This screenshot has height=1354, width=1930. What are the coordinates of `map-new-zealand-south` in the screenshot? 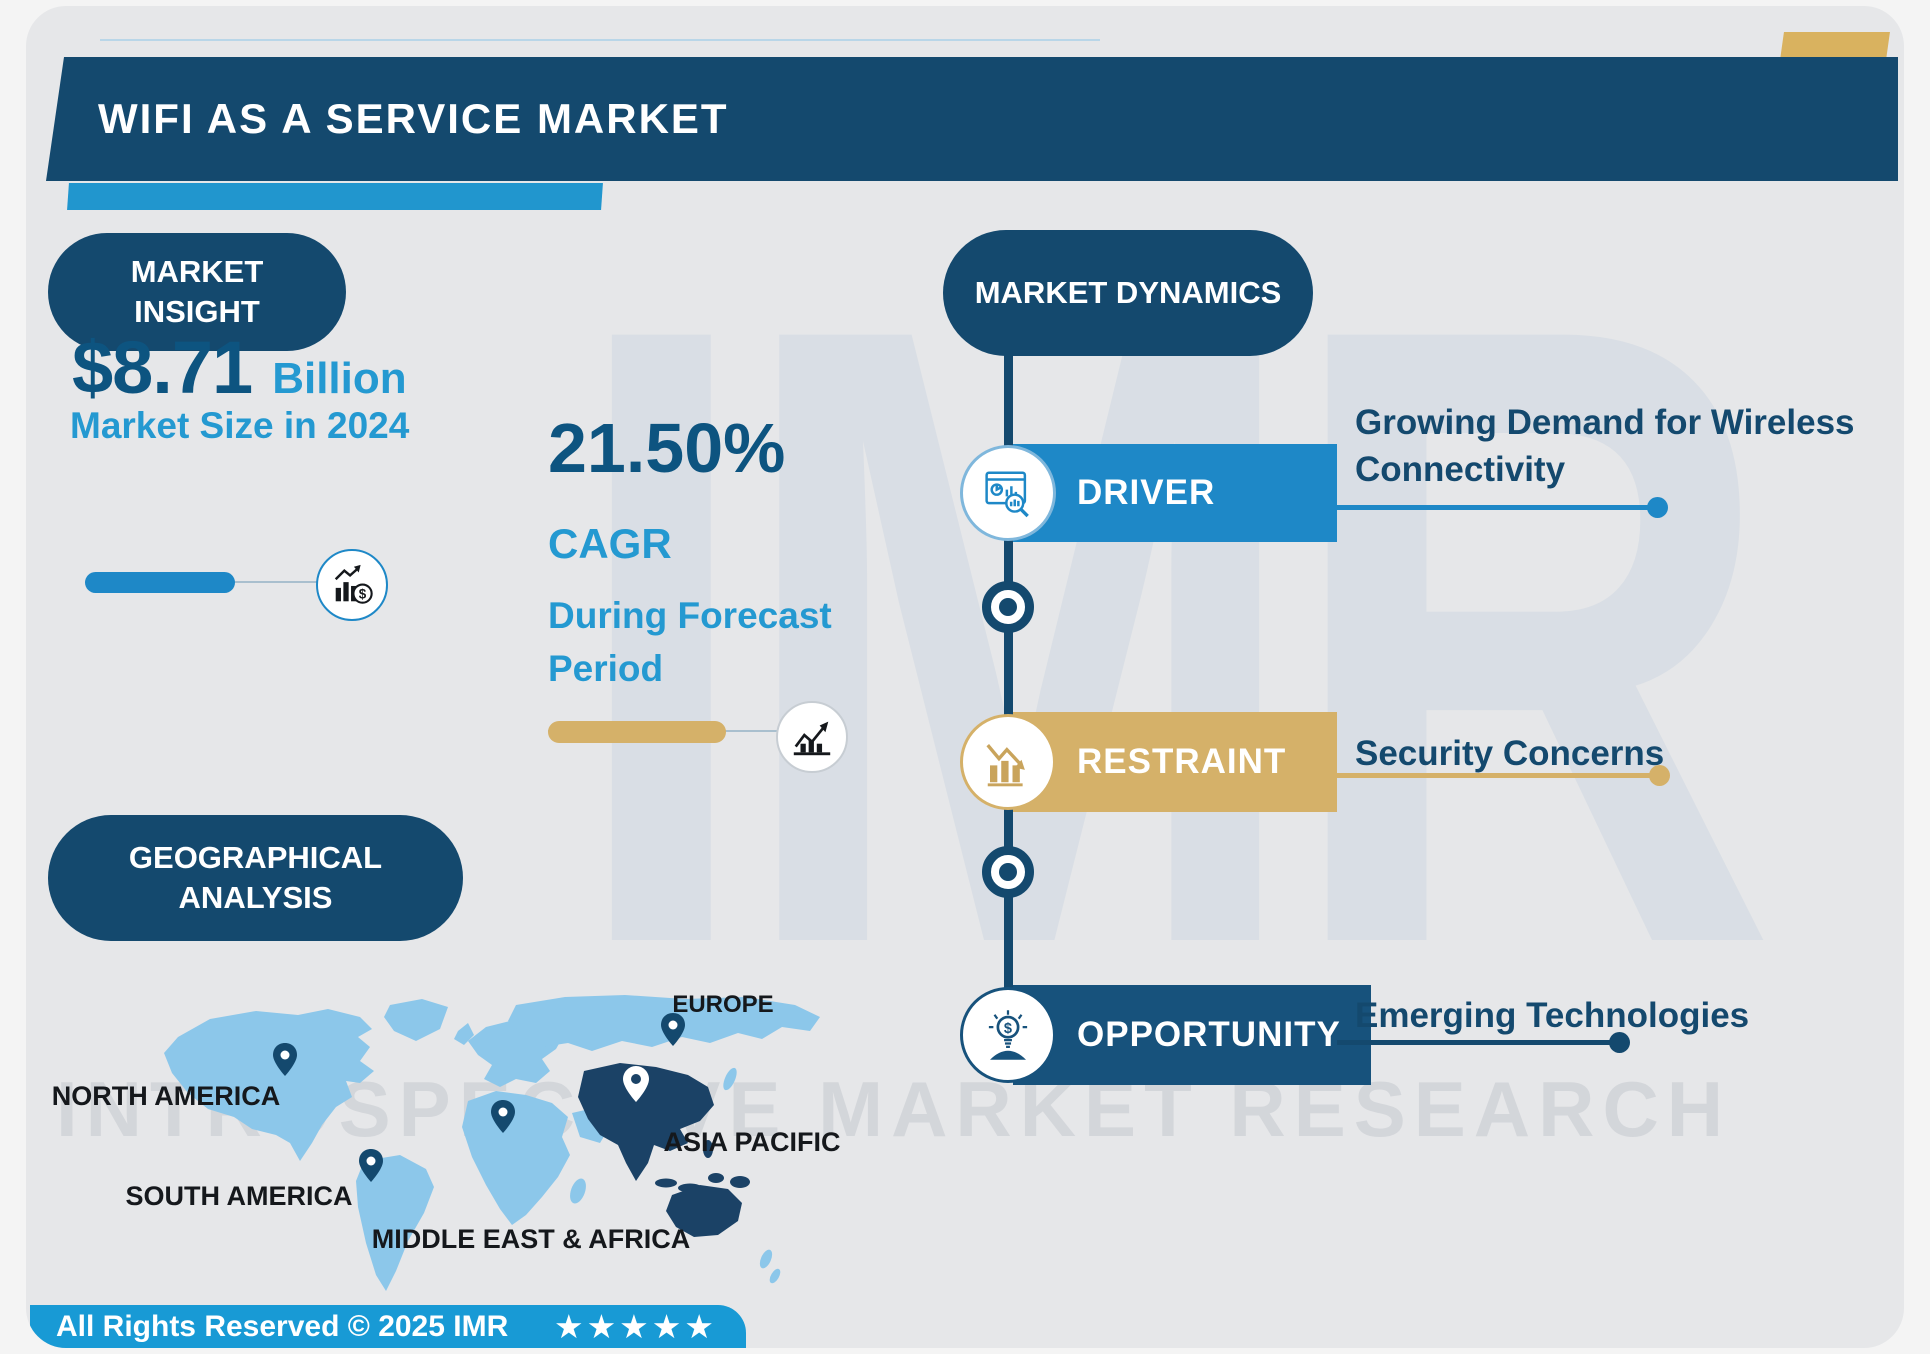 It's located at (775, 1276).